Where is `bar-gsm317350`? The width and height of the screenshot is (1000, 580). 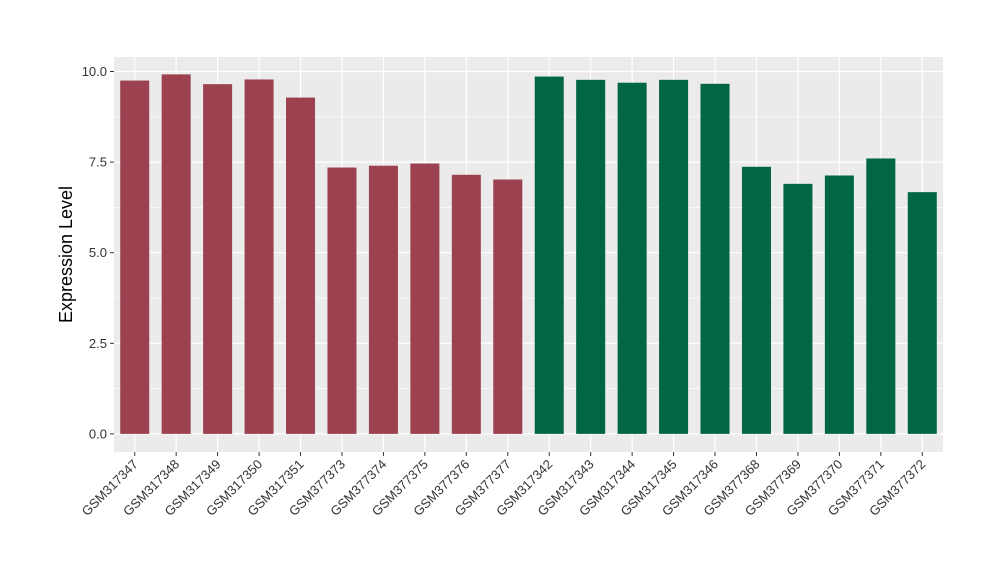 bar-gsm317350 is located at coordinates (259, 256).